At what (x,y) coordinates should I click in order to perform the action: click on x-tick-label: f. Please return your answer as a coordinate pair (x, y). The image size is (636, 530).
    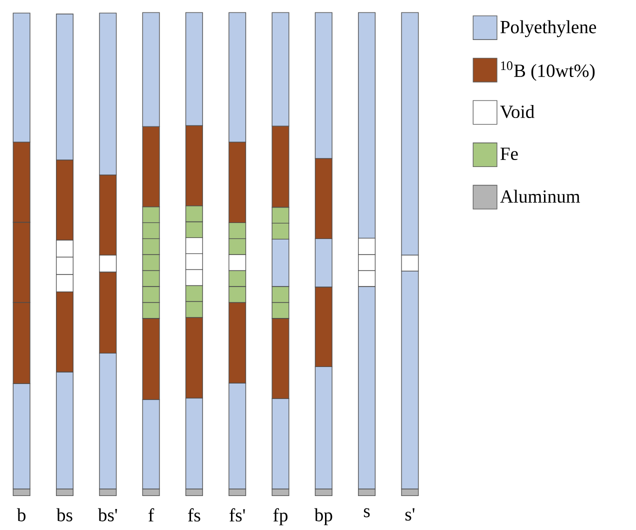
    Looking at the image, I should click on (151, 515).